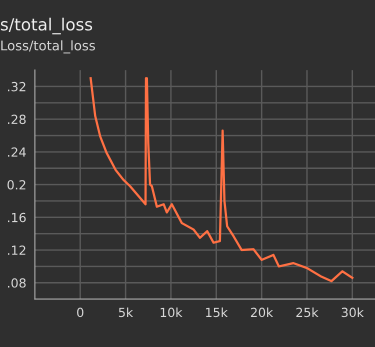 The height and width of the screenshot is (347, 375). I want to click on x-tick-label: 30k, so click(353, 312).